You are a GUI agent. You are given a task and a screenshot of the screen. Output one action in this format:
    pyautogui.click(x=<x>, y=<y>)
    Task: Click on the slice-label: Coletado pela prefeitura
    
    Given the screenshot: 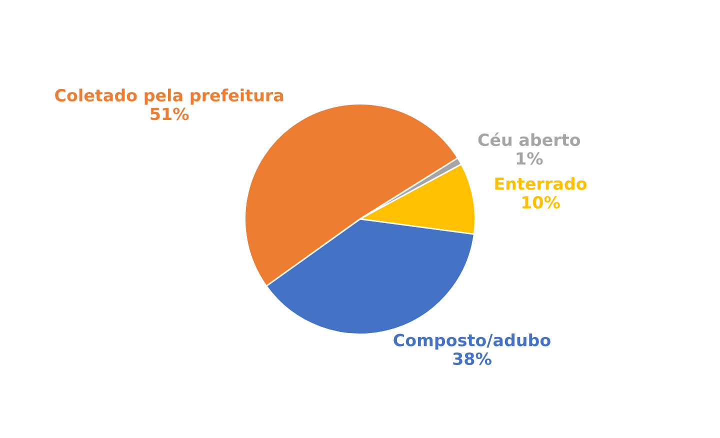 What is the action you would take?
    pyautogui.click(x=169, y=96)
    